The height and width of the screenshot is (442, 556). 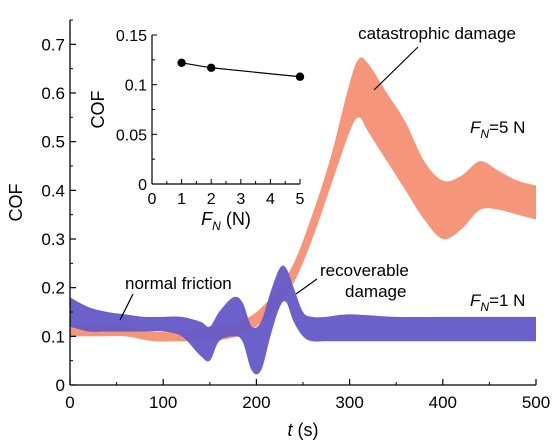 I want to click on y-tick-label: 0, so click(x=60, y=385).